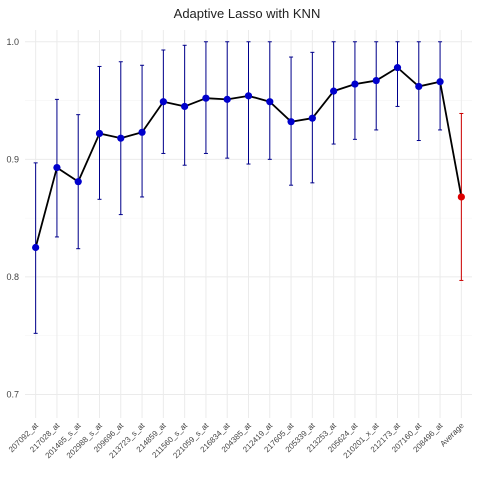 This screenshot has width=480, height=480. What do you see at coordinates (247, 13) in the screenshot?
I see `chart-title: Adaptive Lasso with KNN` at bounding box center [247, 13].